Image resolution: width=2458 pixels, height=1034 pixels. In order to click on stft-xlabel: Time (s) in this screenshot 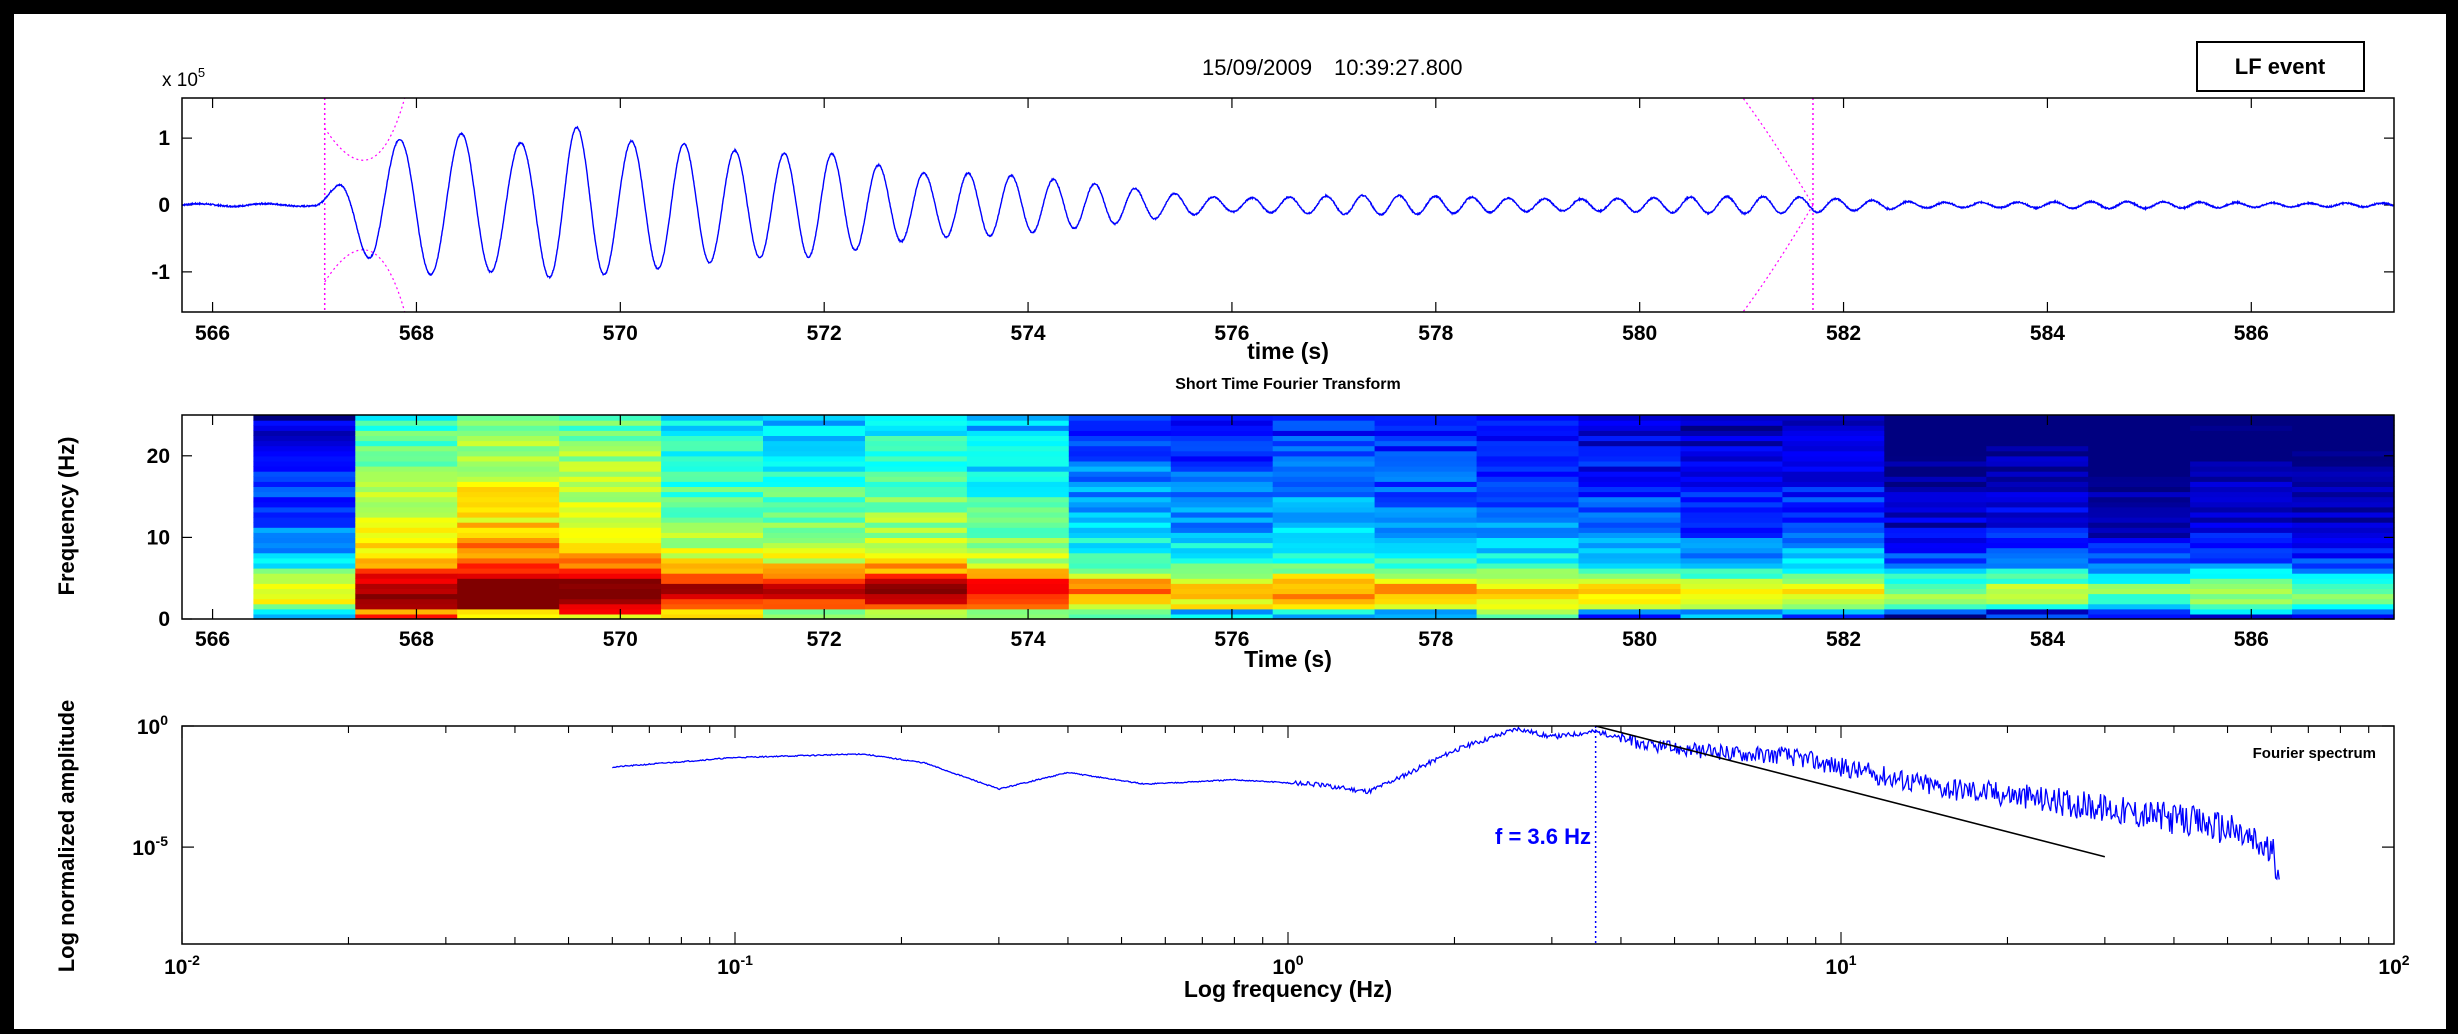, I will do `click(1288, 659)`.